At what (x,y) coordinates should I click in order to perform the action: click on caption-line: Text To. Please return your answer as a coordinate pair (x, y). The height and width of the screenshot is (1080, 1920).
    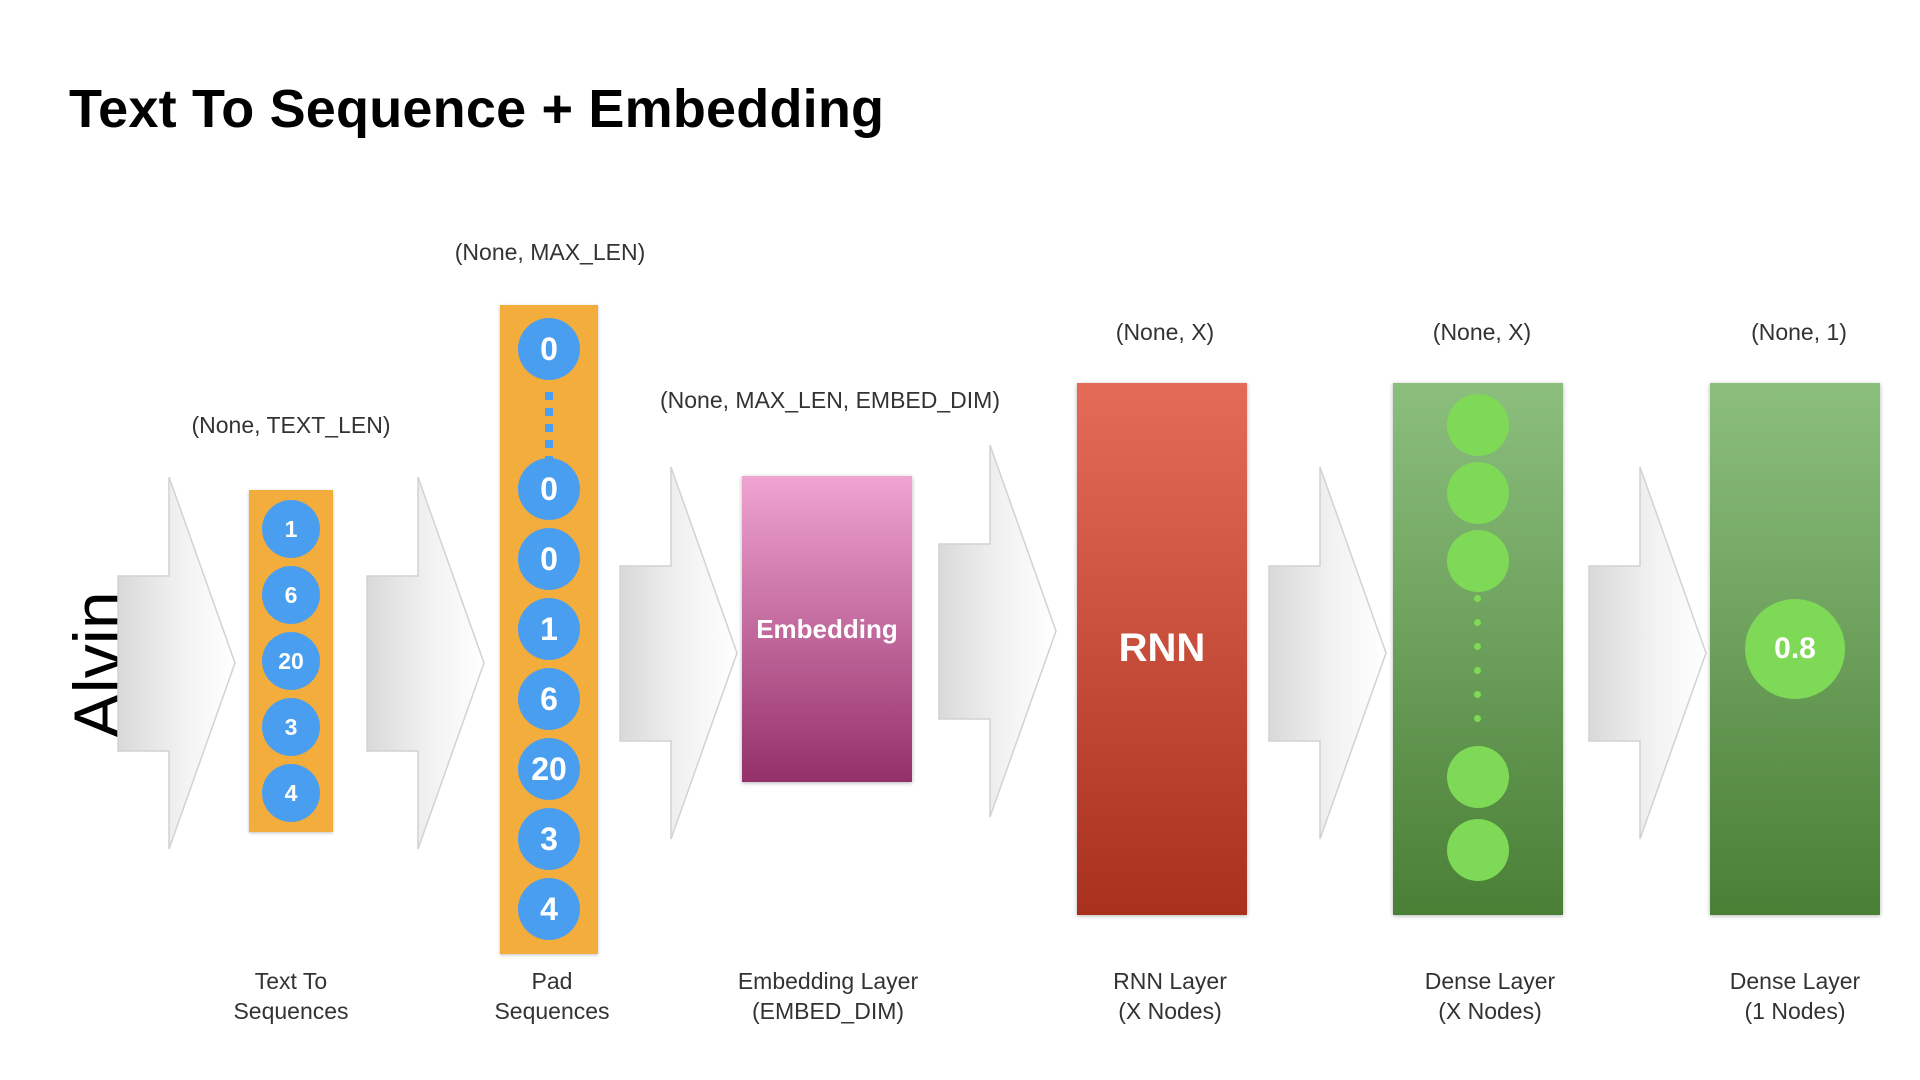
    Looking at the image, I should click on (291, 981).